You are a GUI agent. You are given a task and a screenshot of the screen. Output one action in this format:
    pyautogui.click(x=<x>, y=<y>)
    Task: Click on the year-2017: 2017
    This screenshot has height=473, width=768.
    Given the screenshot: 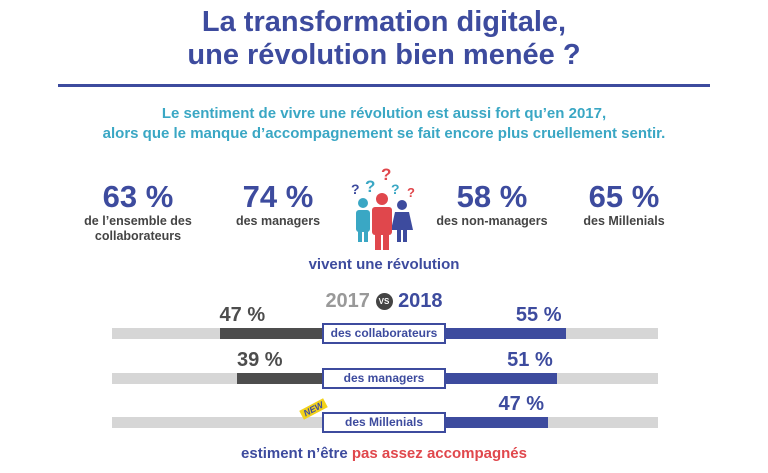 What is the action you would take?
    pyautogui.click(x=347, y=301)
    